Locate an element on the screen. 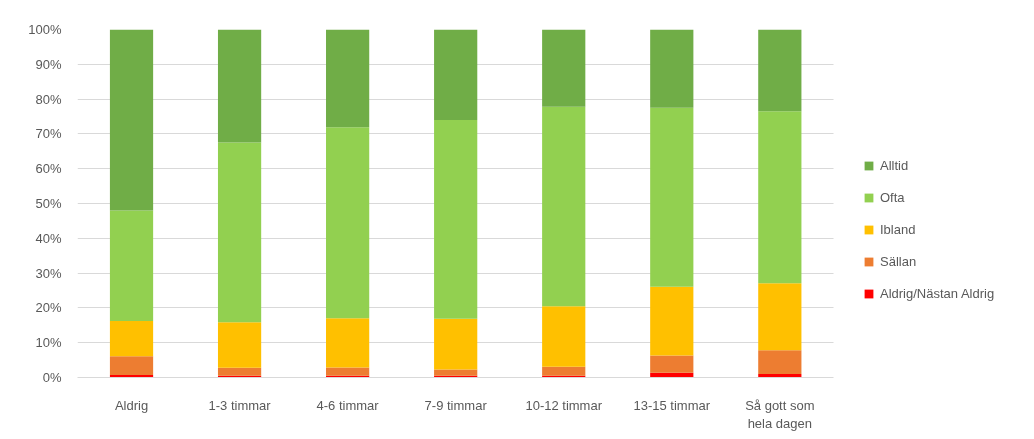  legend-label: Sällan is located at coordinates (898, 261).